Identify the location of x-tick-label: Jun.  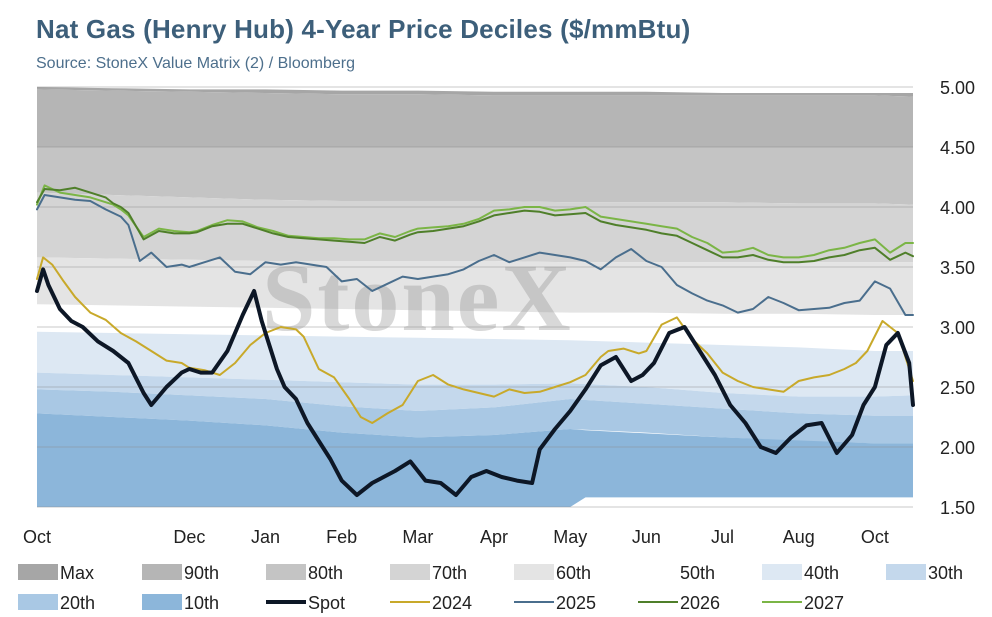
(646, 537).